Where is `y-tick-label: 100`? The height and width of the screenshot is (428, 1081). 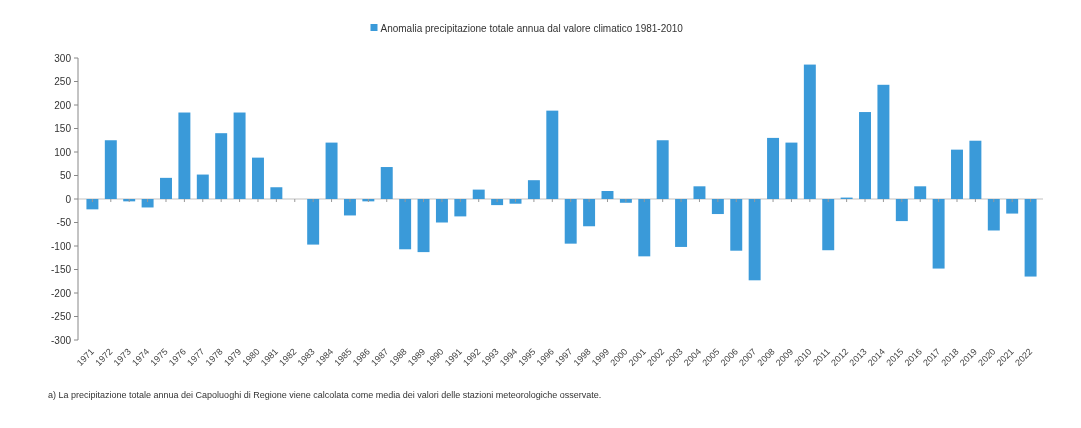
y-tick-label: 100 is located at coordinates (63, 152).